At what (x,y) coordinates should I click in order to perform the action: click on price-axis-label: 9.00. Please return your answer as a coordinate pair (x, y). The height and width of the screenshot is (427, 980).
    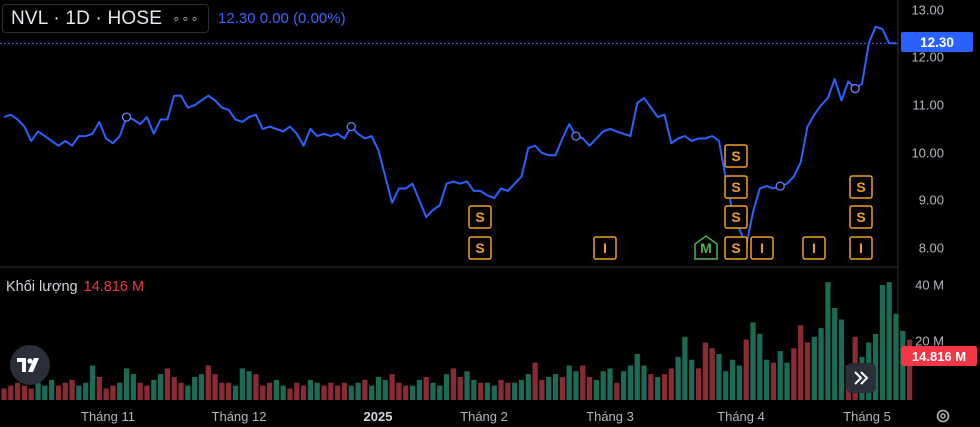
    Looking at the image, I should click on (931, 200).